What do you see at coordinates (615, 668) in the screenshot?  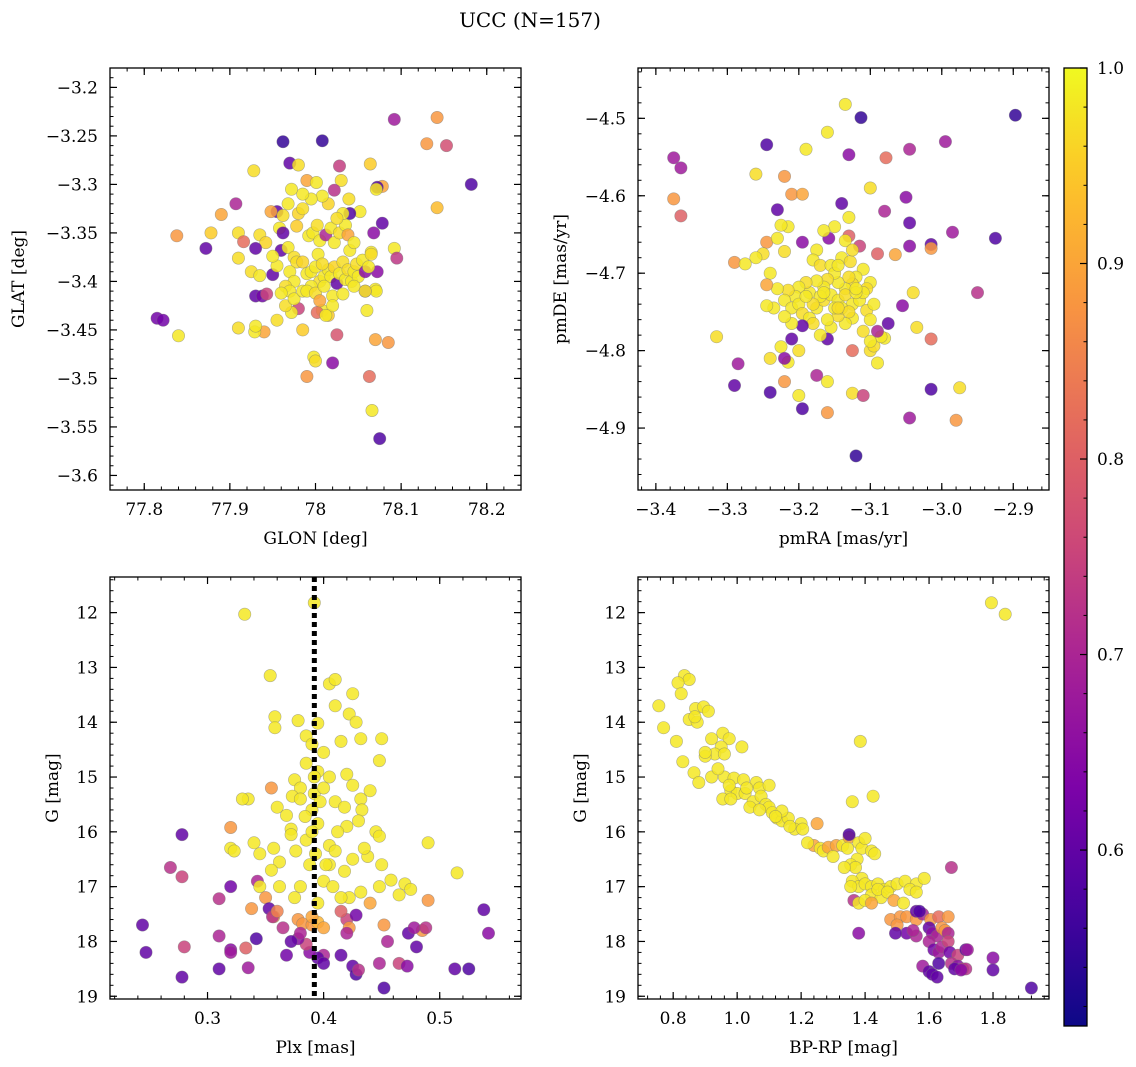 I see `y-tick-label: 13` at bounding box center [615, 668].